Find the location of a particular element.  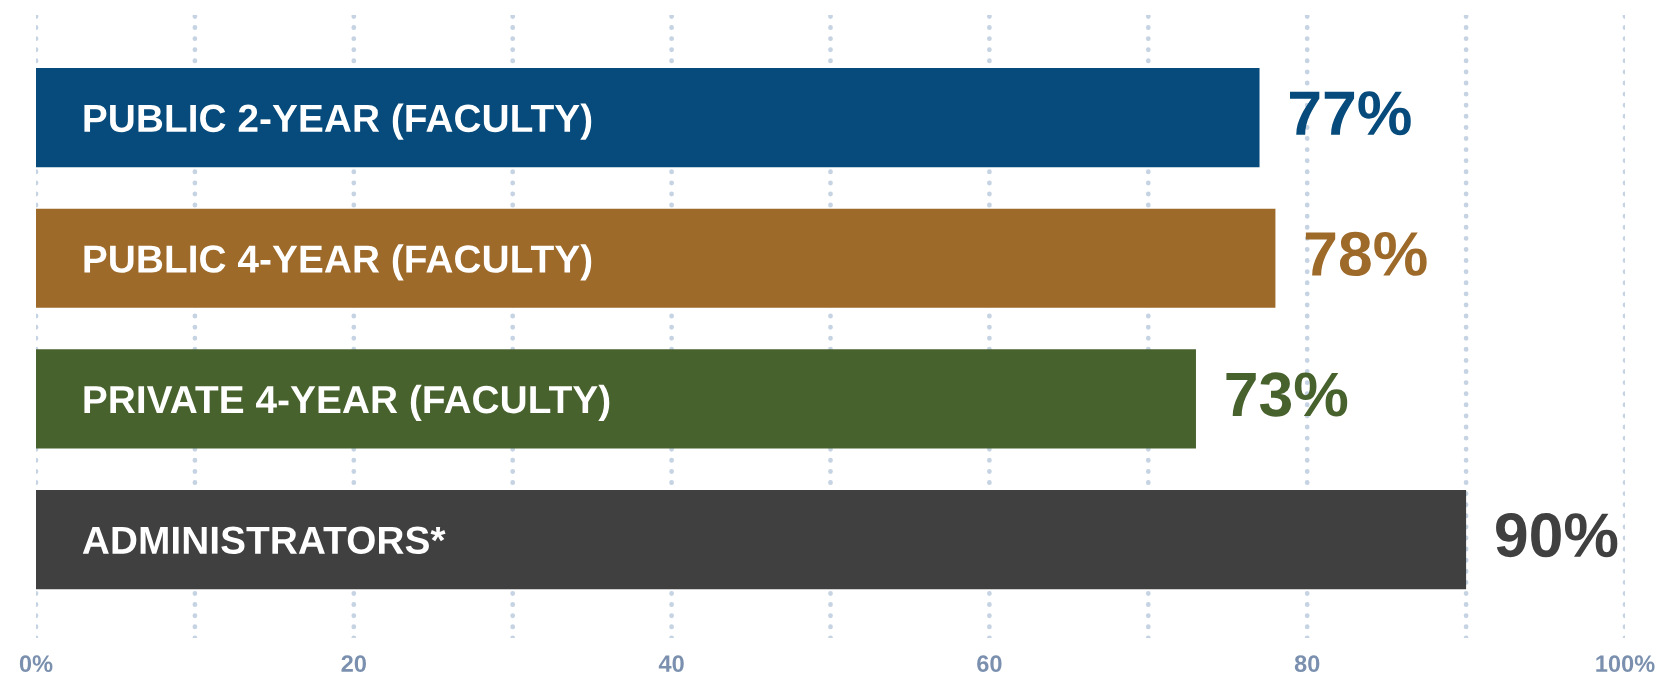

data-label: 78% is located at coordinates (1366, 253).